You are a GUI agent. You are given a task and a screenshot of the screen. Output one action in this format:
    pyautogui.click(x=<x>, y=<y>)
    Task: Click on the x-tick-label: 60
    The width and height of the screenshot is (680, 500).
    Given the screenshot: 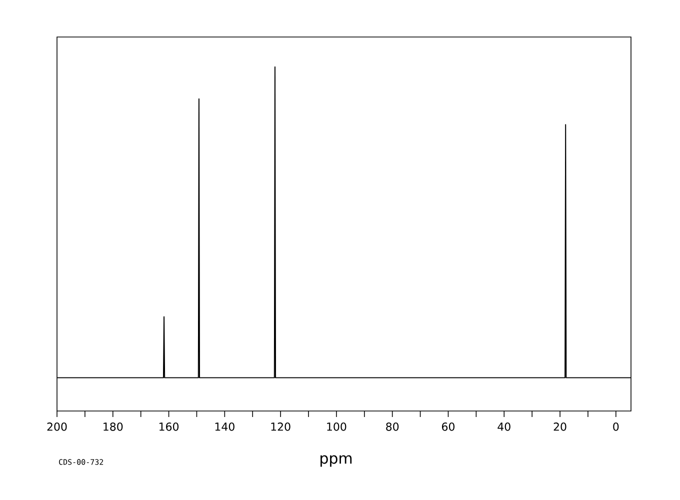 What is the action you would take?
    pyautogui.click(x=448, y=426)
    